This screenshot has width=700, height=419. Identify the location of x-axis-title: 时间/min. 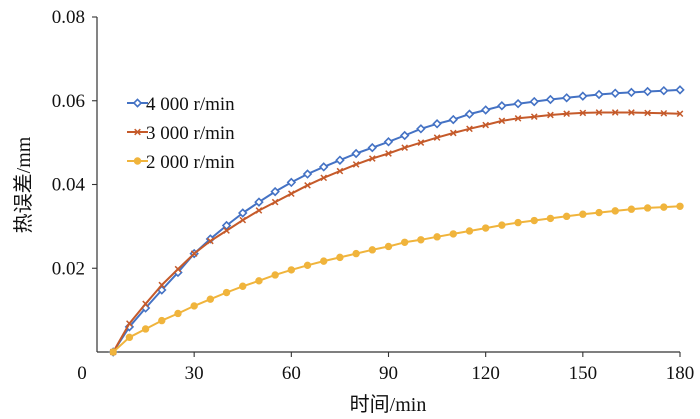
(388, 404).